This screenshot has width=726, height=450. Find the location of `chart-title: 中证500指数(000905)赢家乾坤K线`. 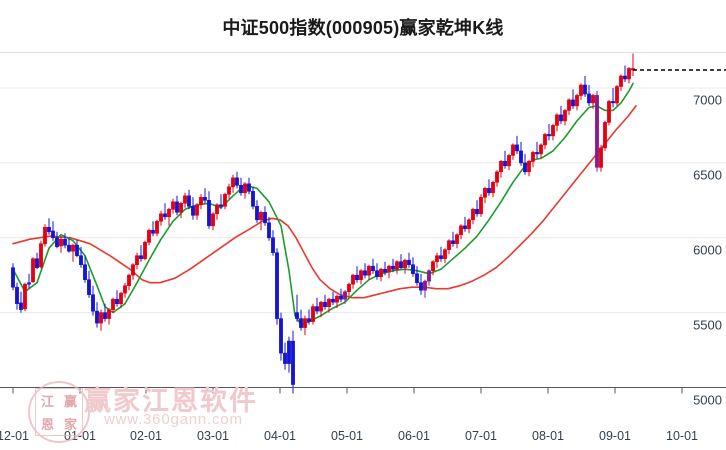

chart-title: 中证500指数(000905)赢家乾坤K线 is located at coordinates (363, 28).